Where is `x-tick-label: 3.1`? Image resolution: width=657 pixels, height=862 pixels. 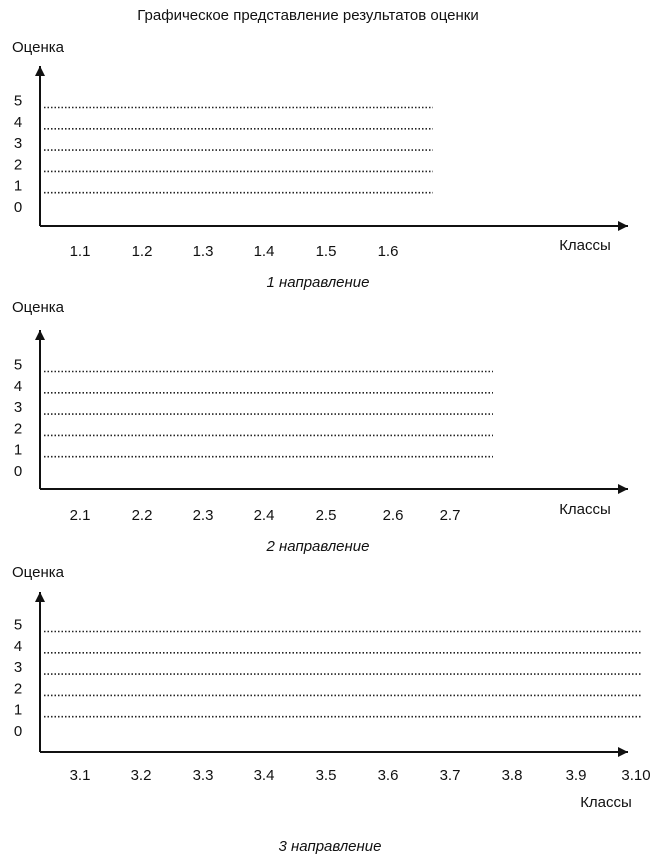
x-tick-label: 3.1 is located at coordinates (80, 775).